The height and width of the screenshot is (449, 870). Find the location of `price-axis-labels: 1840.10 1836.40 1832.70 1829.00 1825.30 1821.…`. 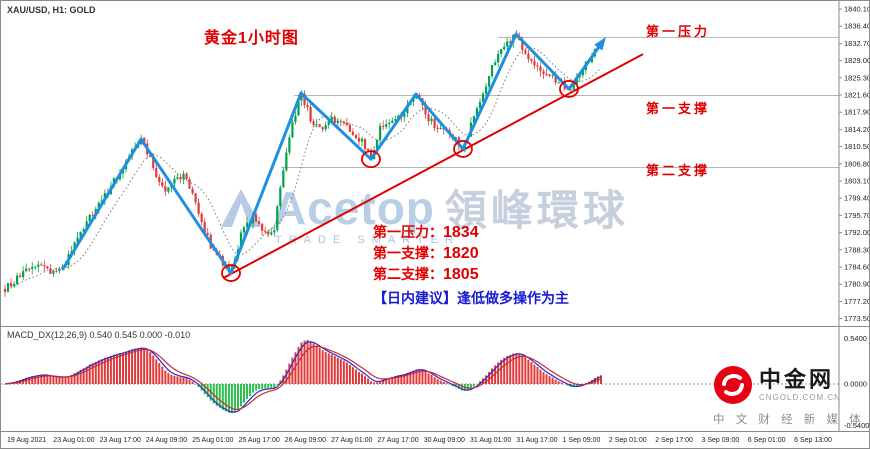

price-axis-labels: 1840.10 1836.40 1832.70 1829.00 1825.30 1821.… is located at coordinates (854, 164).